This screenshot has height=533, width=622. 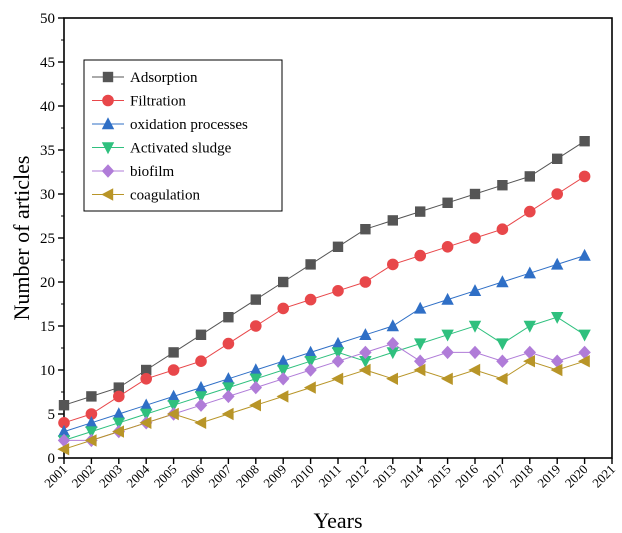 What do you see at coordinates (337, 520) in the screenshot?
I see `x-axis-title: Years` at bounding box center [337, 520].